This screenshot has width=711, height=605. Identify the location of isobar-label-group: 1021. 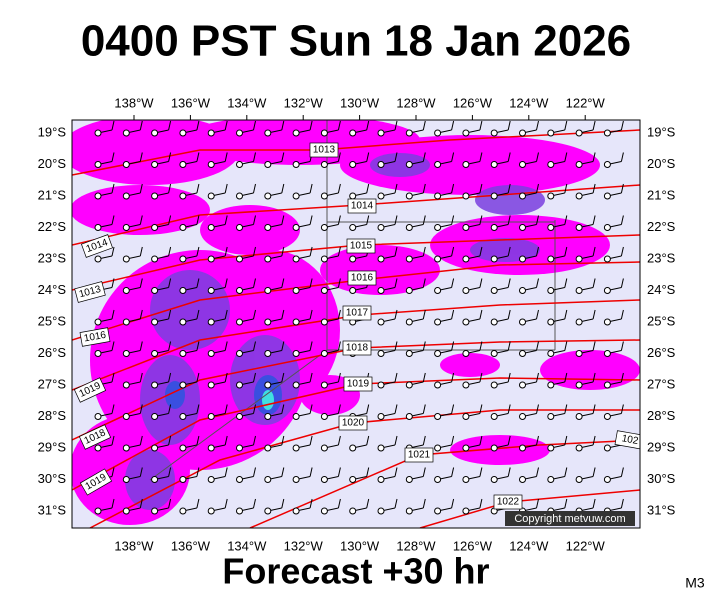
(419, 455).